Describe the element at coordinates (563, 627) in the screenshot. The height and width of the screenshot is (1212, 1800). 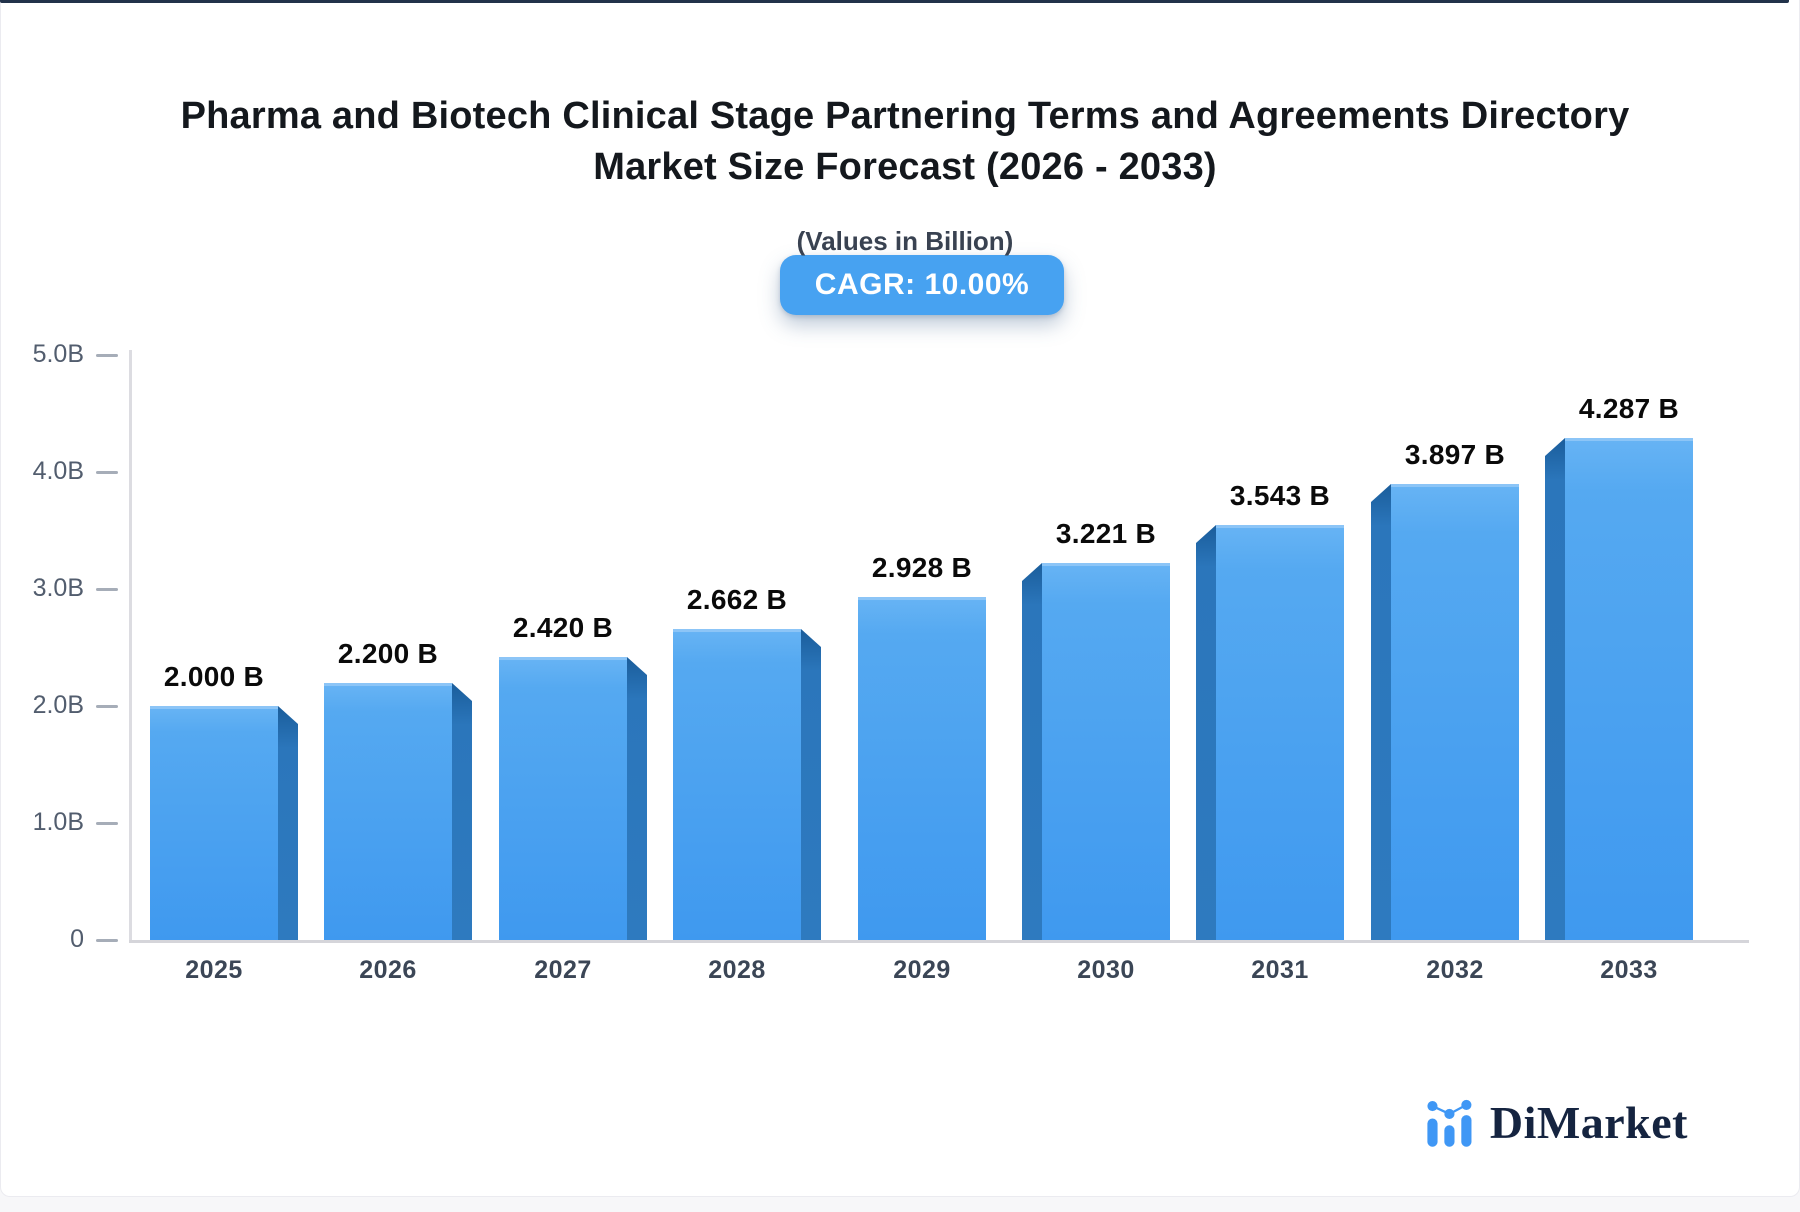
I see `bar-value-label: 2.420 B` at that location.